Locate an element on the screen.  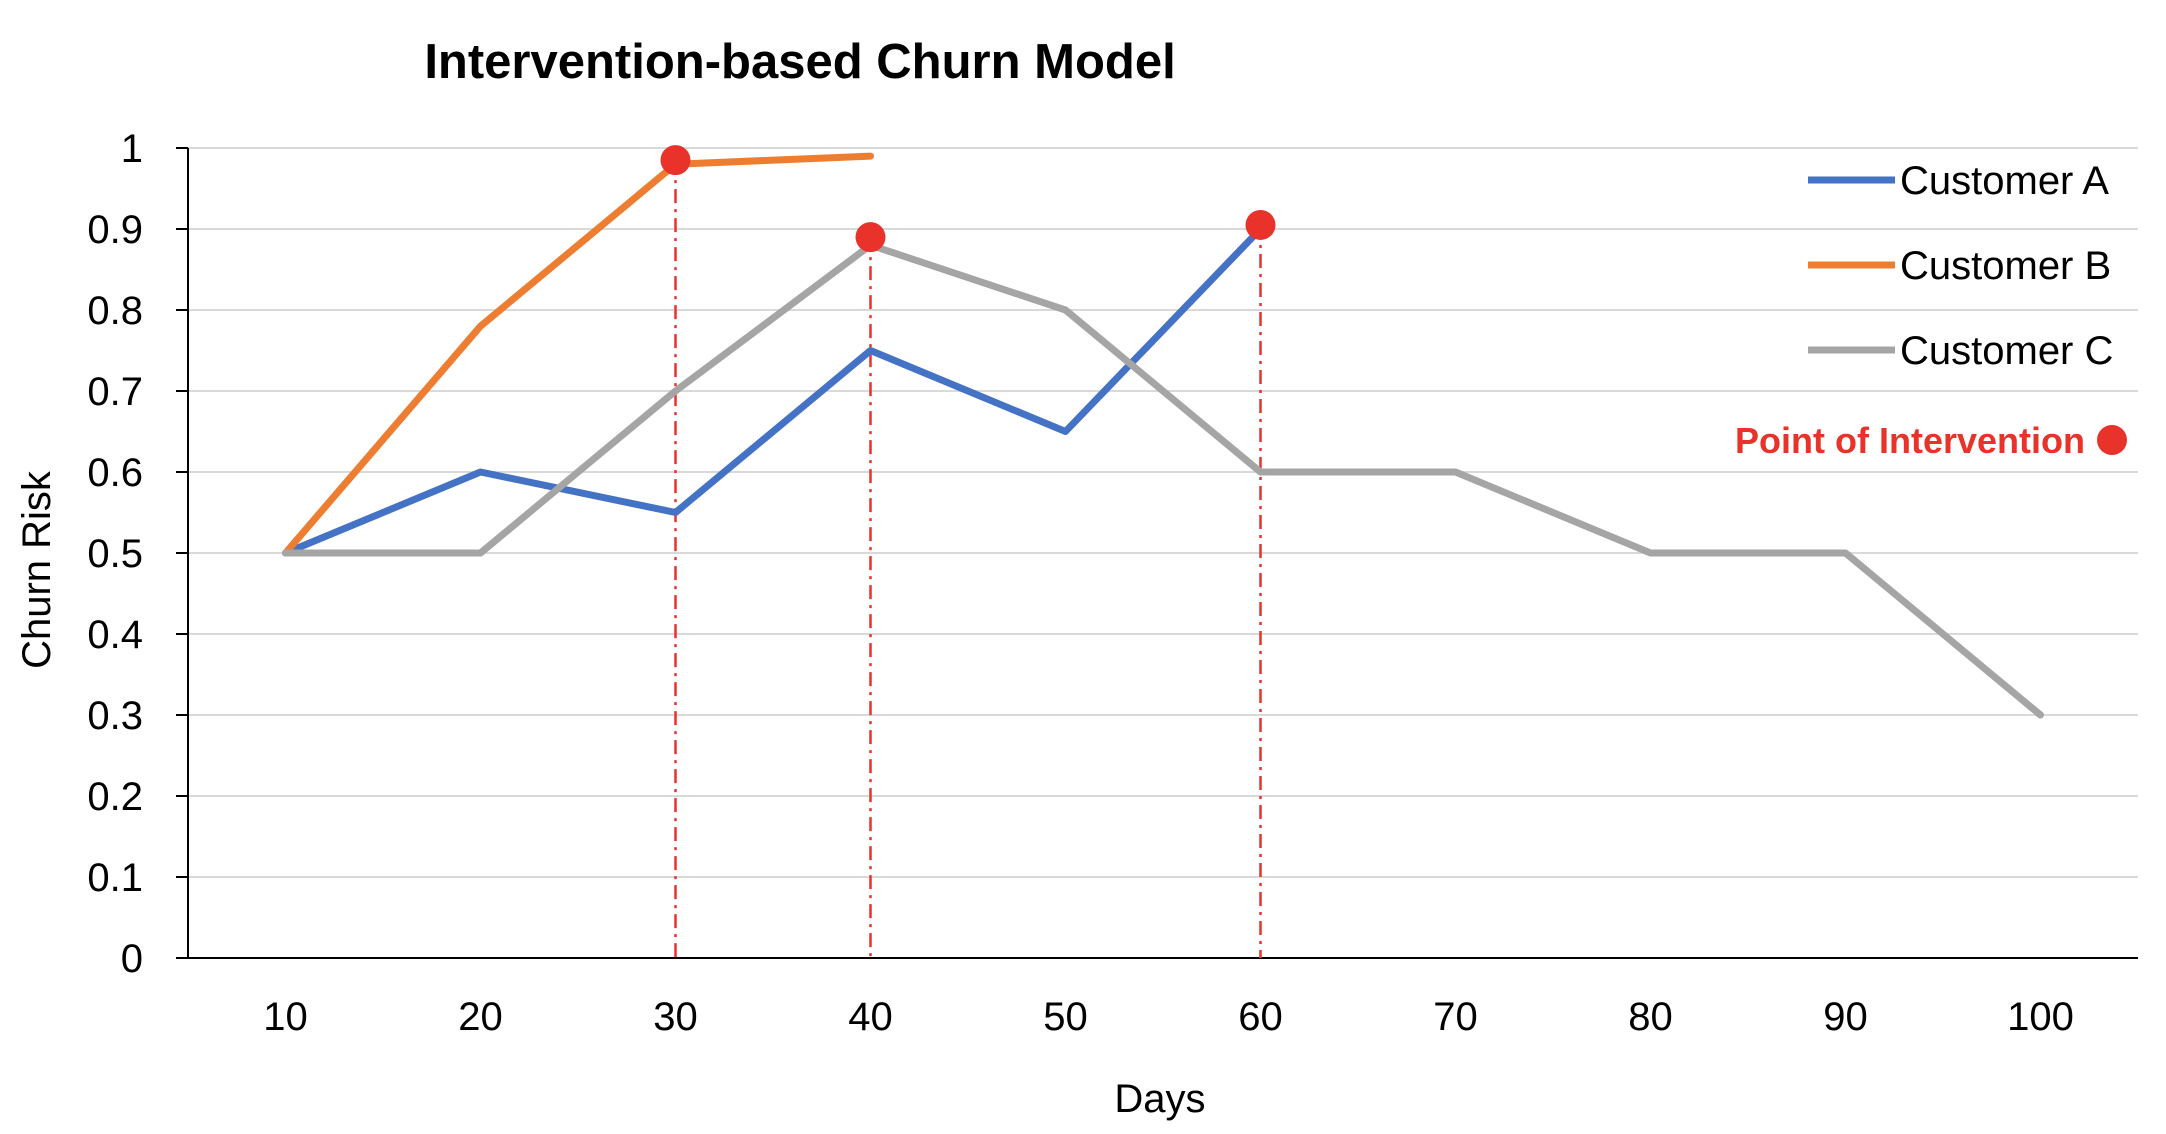
legend-label: Customer B is located at coordinates (2005, 266).